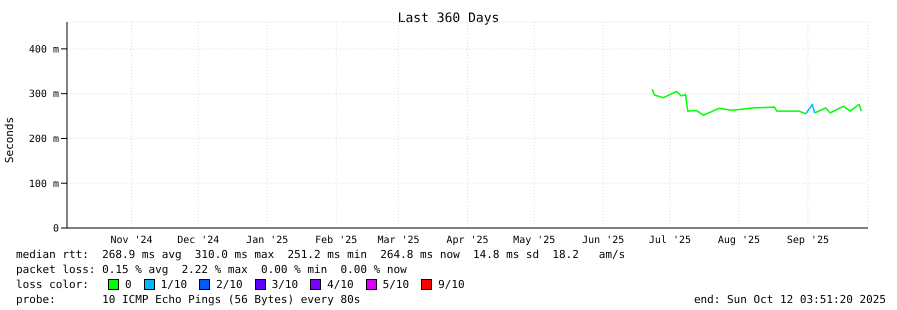 This screenshot has width=897, height=310. Describe the element at coordinates (198, 240) in the screenshot. I see `x-tick-label: Dec '24` at that location.